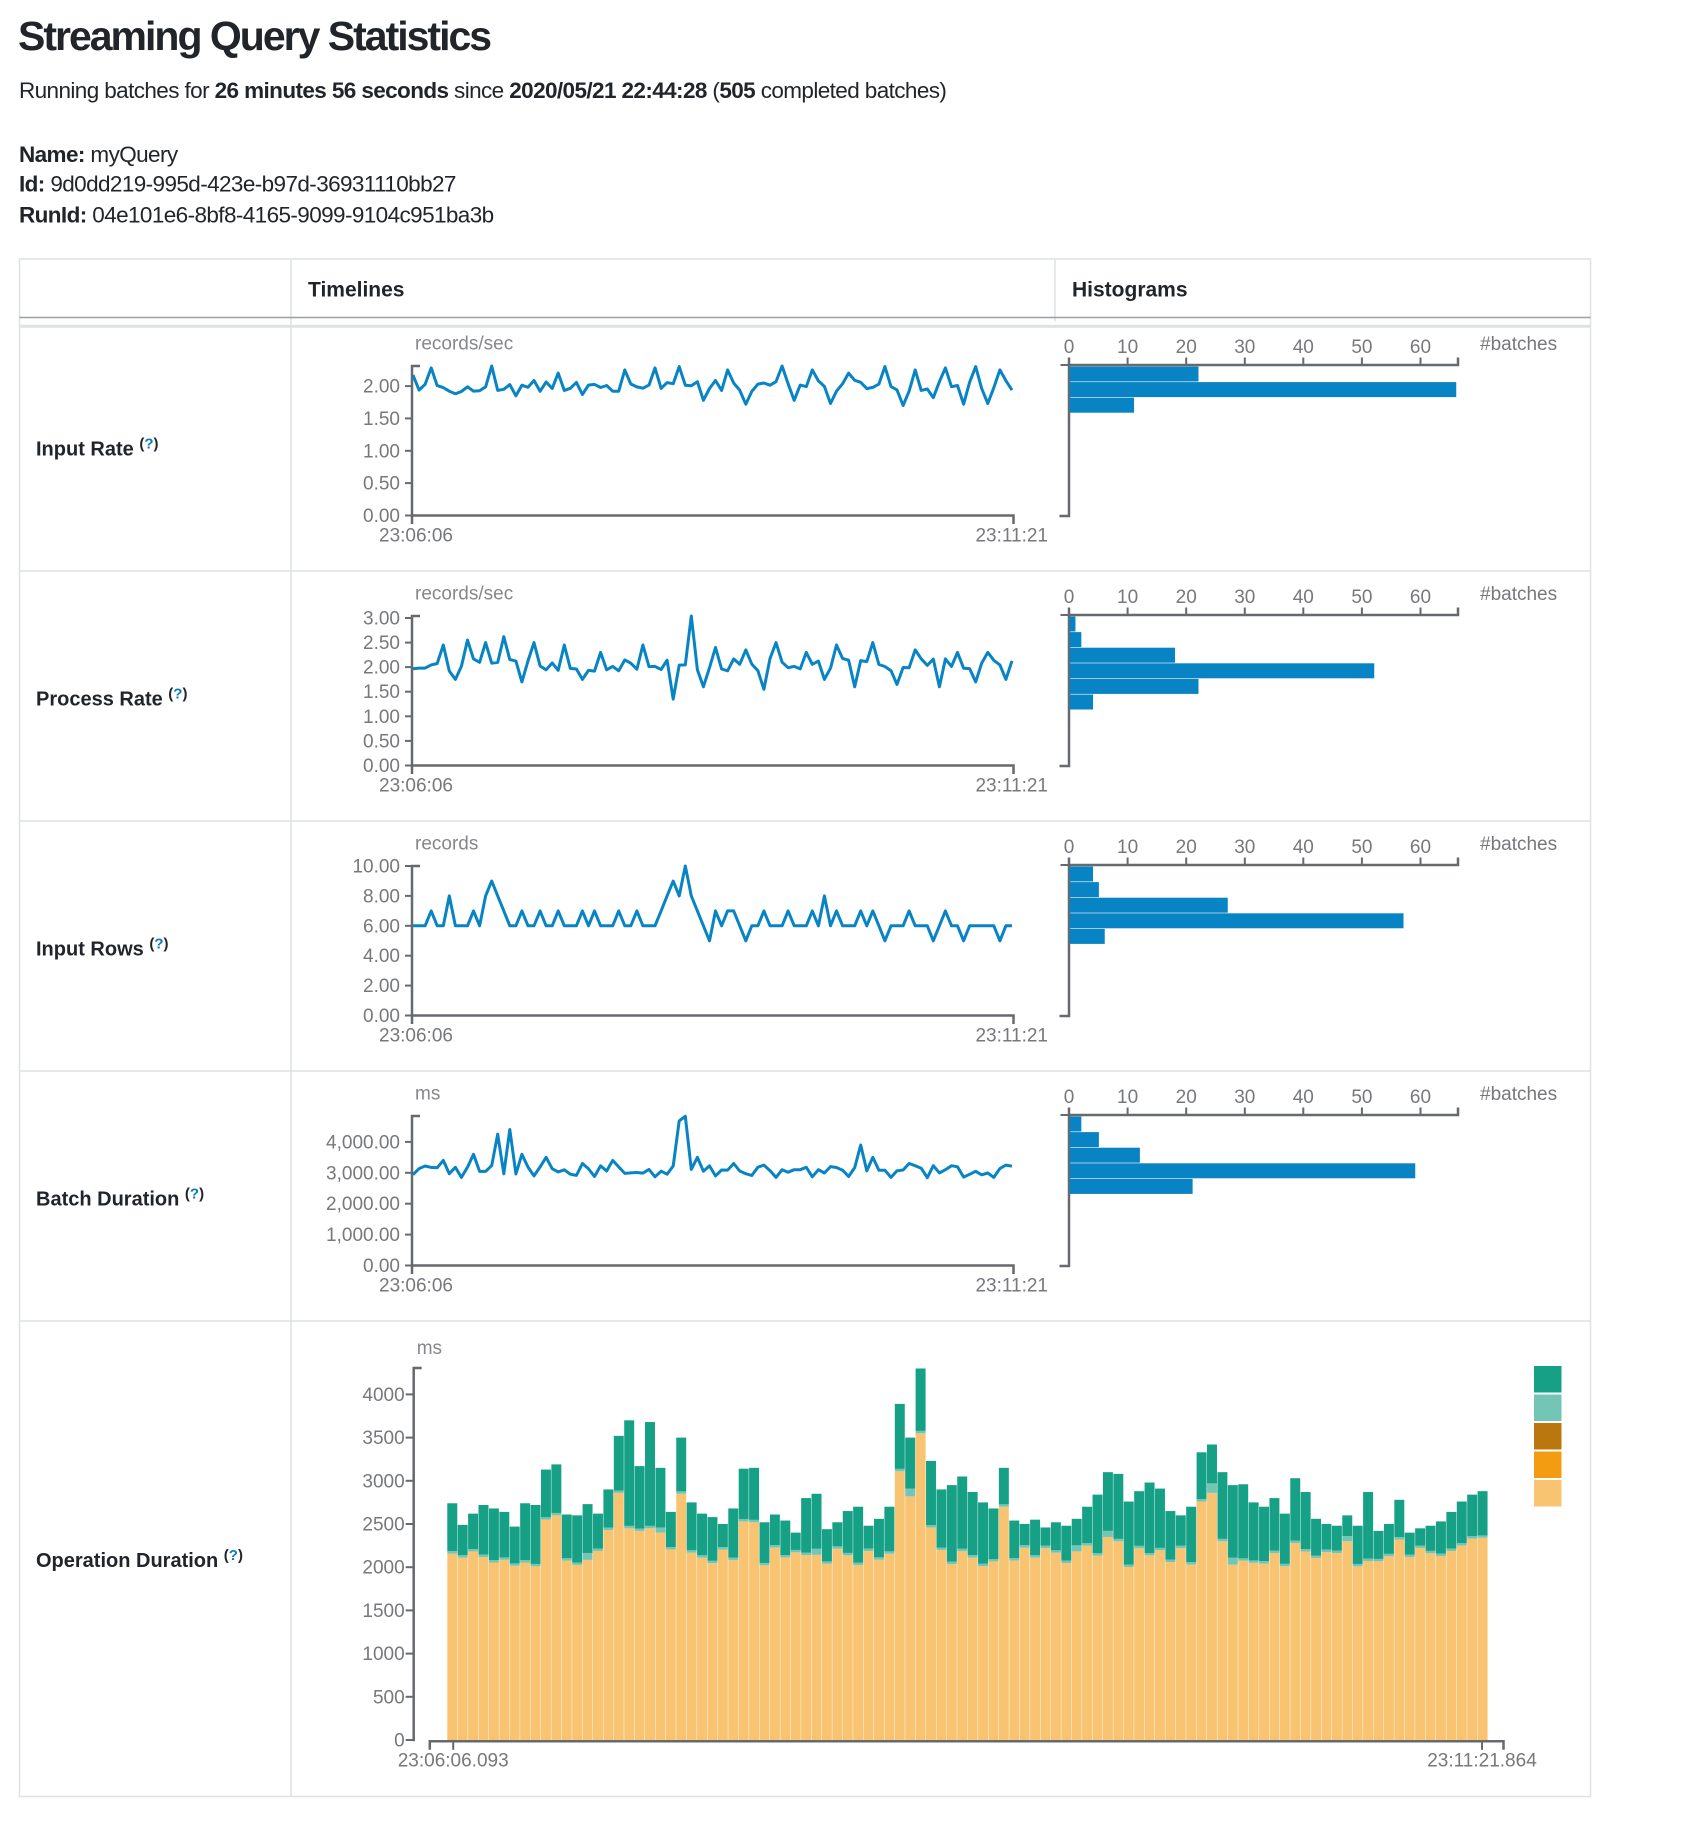 This screenshot has height=1825, width=1693. I want to click on svg-text: 1500, so click(383, 1611).